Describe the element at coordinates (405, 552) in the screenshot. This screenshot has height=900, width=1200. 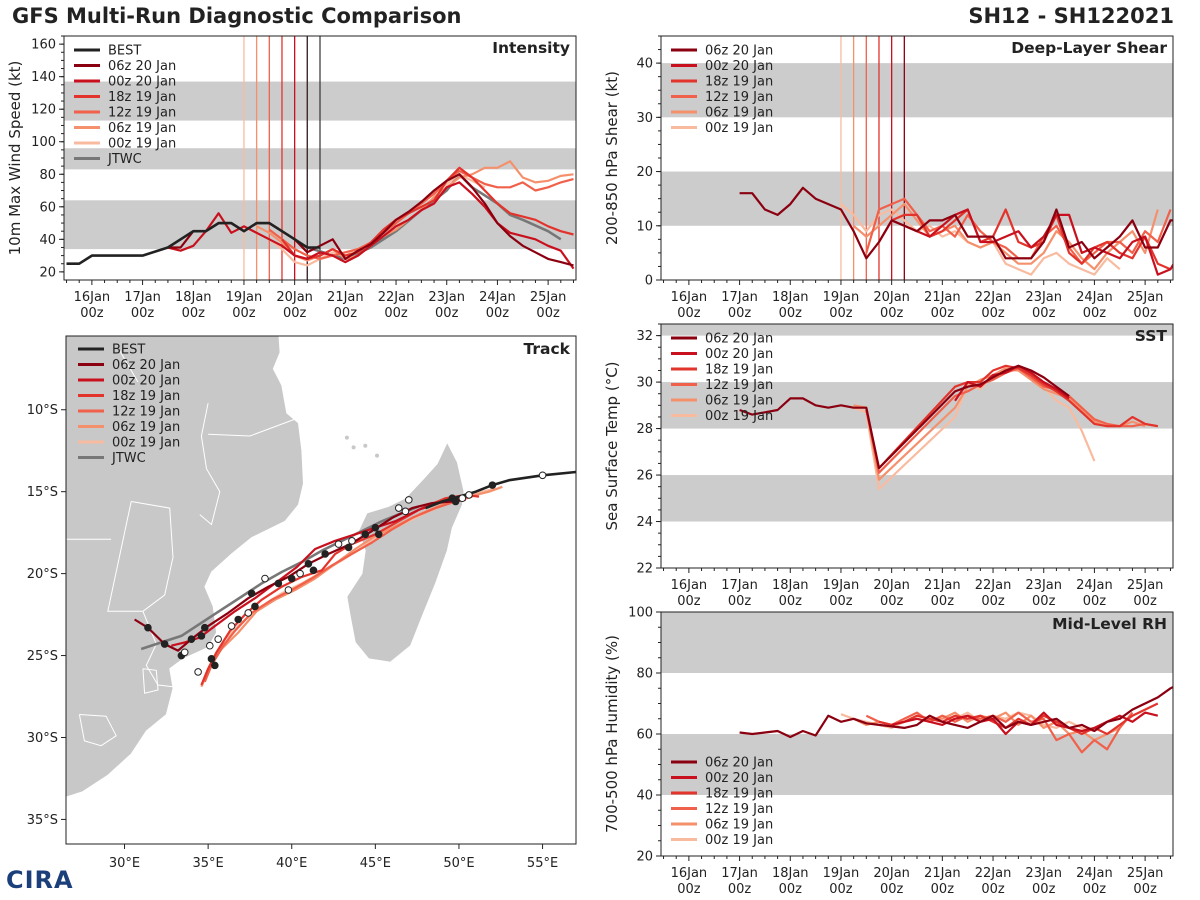
I see `madagascar-landmass` at that location.